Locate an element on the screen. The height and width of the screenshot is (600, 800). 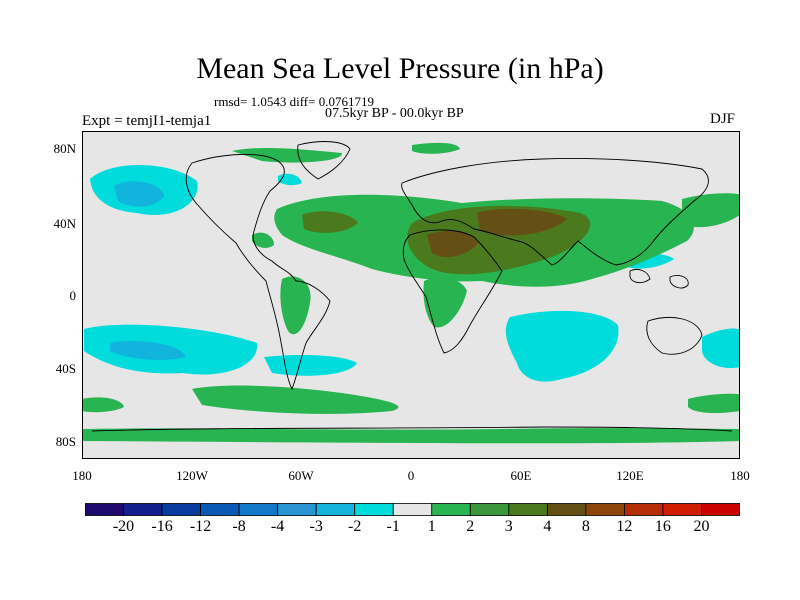
africa-high is located at coordinates (445, 302).